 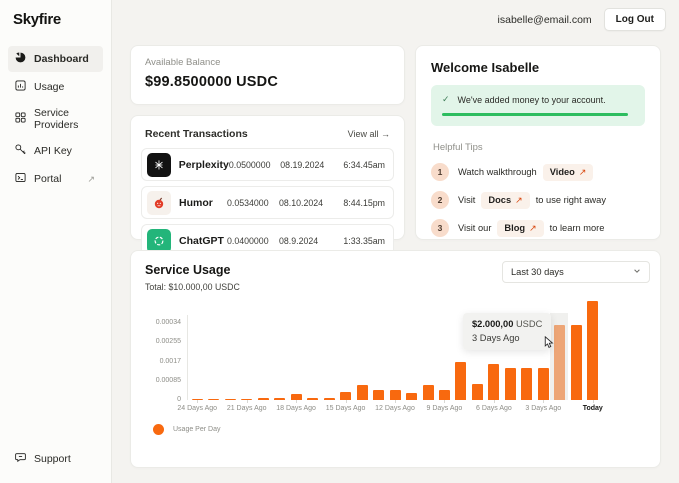 I want to click on sidebar-item-label: Support, so click(x=52, y=459).